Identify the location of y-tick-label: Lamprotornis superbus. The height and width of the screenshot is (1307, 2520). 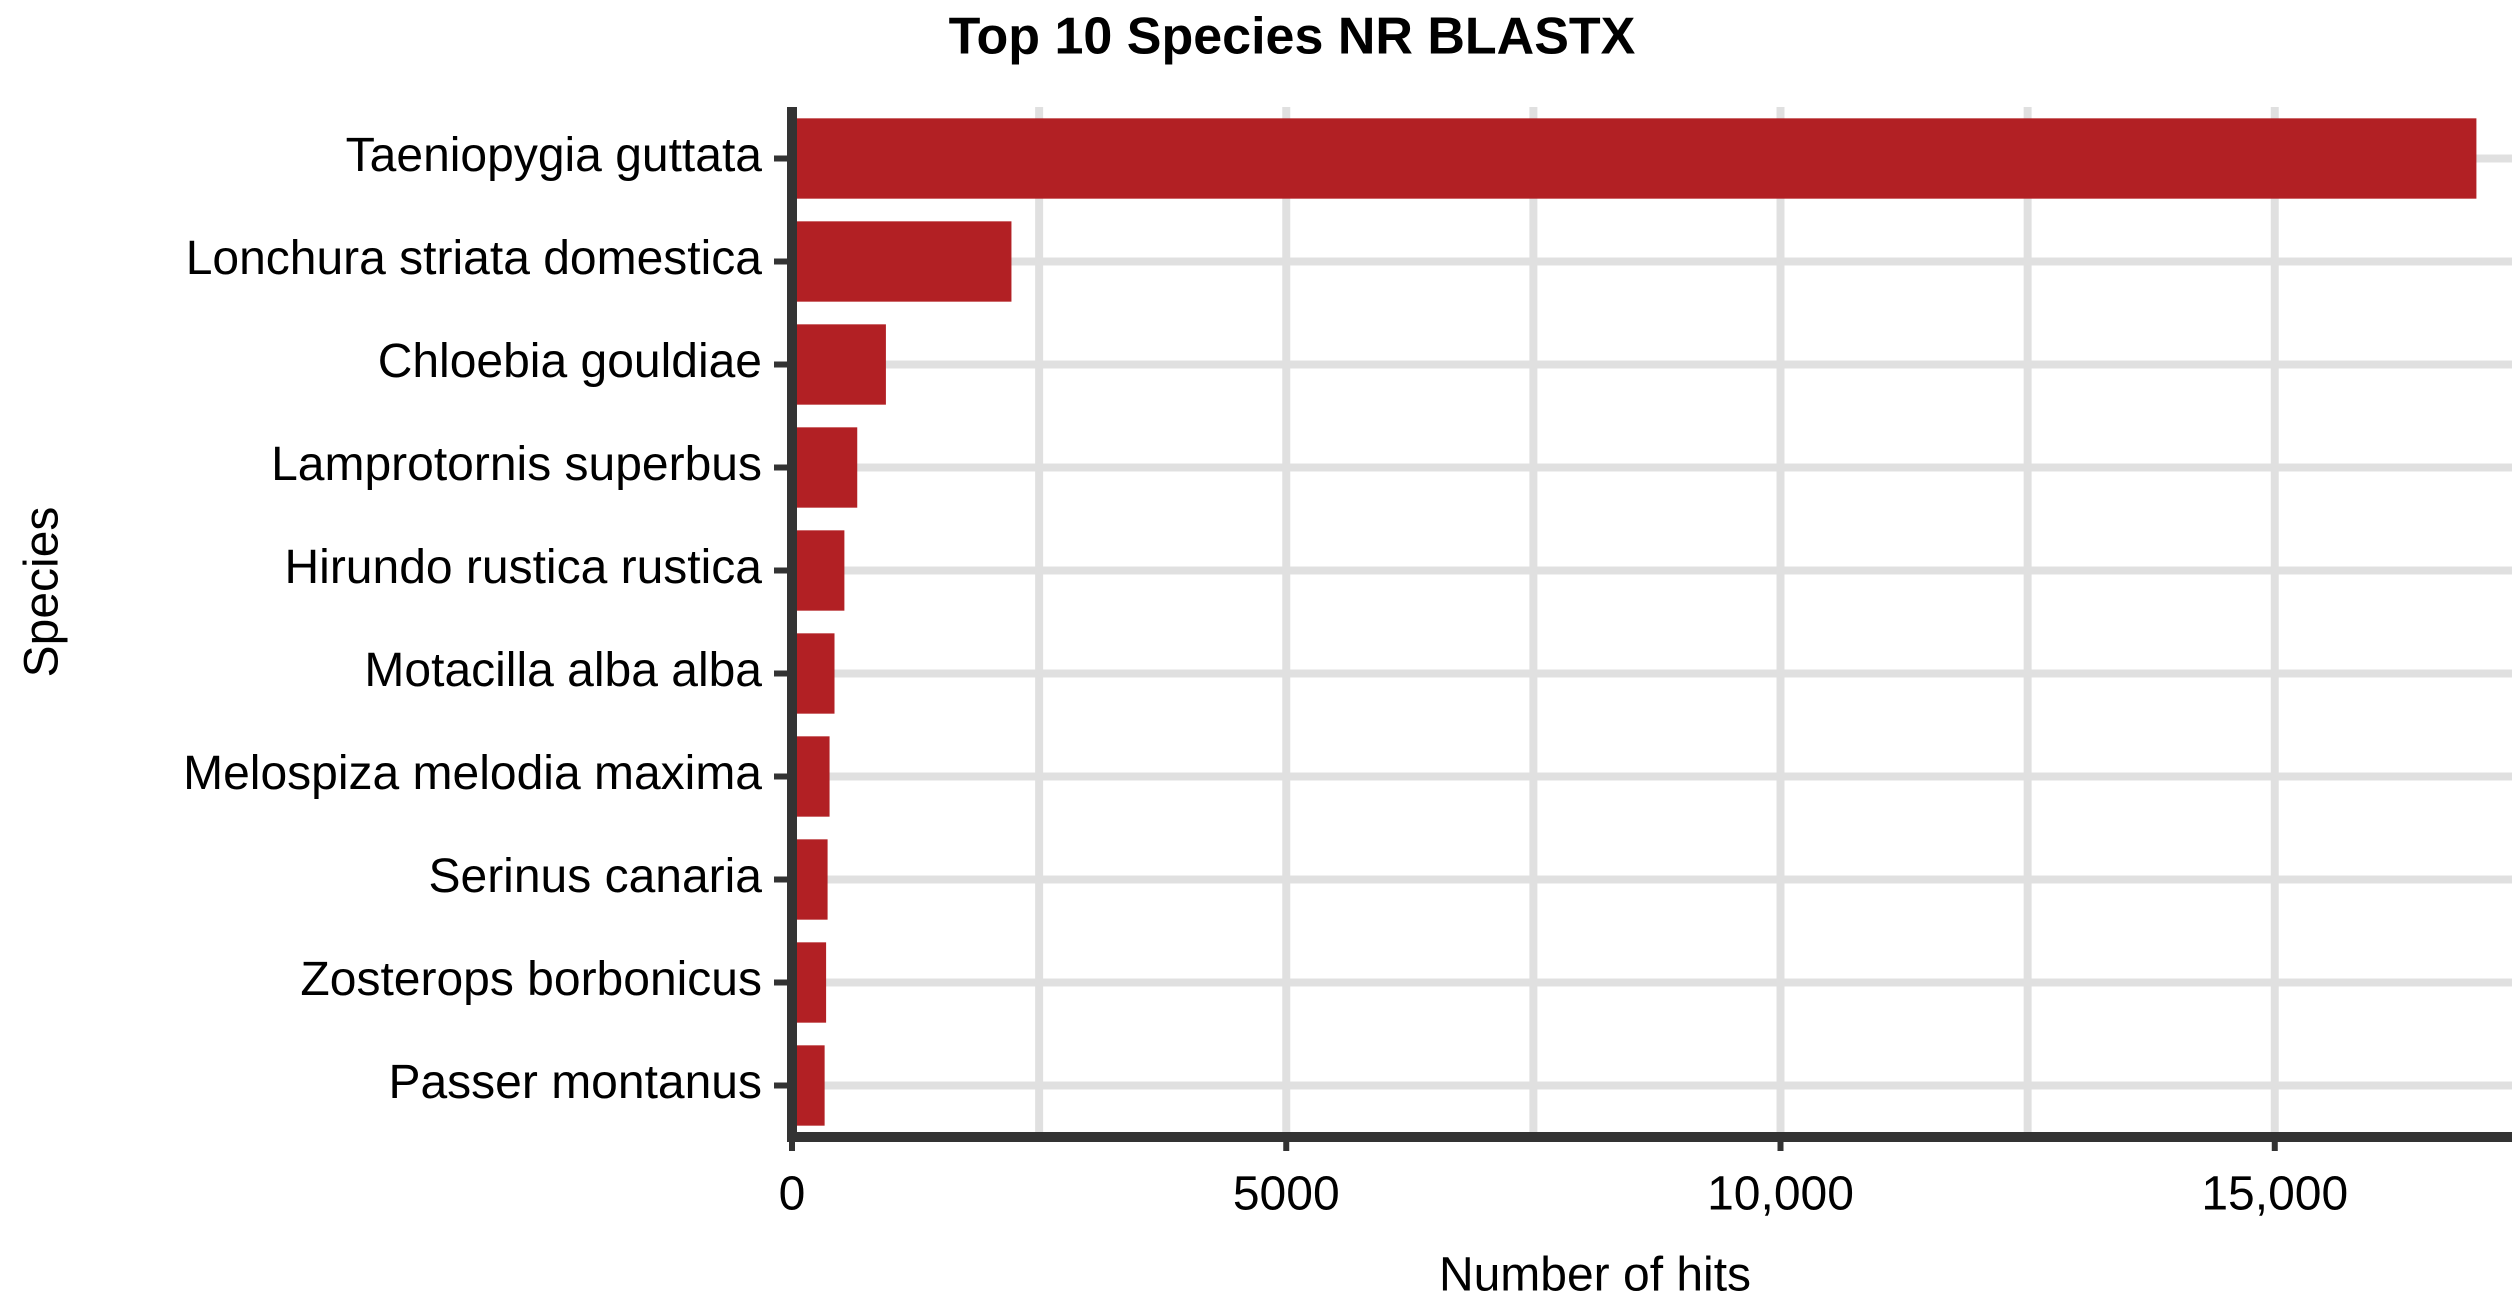
(516, 464).